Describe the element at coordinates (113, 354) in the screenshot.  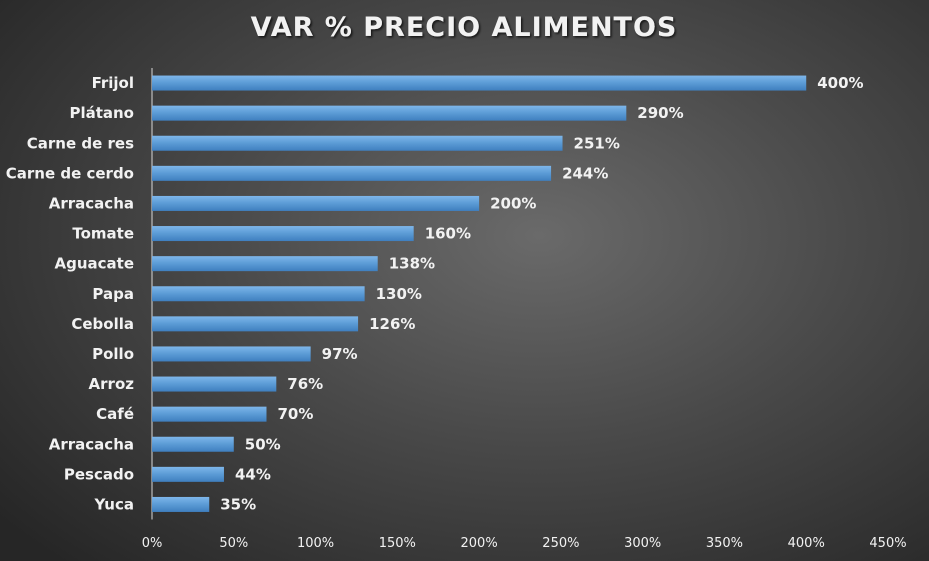
I see `category-label: Pollo` at that location.